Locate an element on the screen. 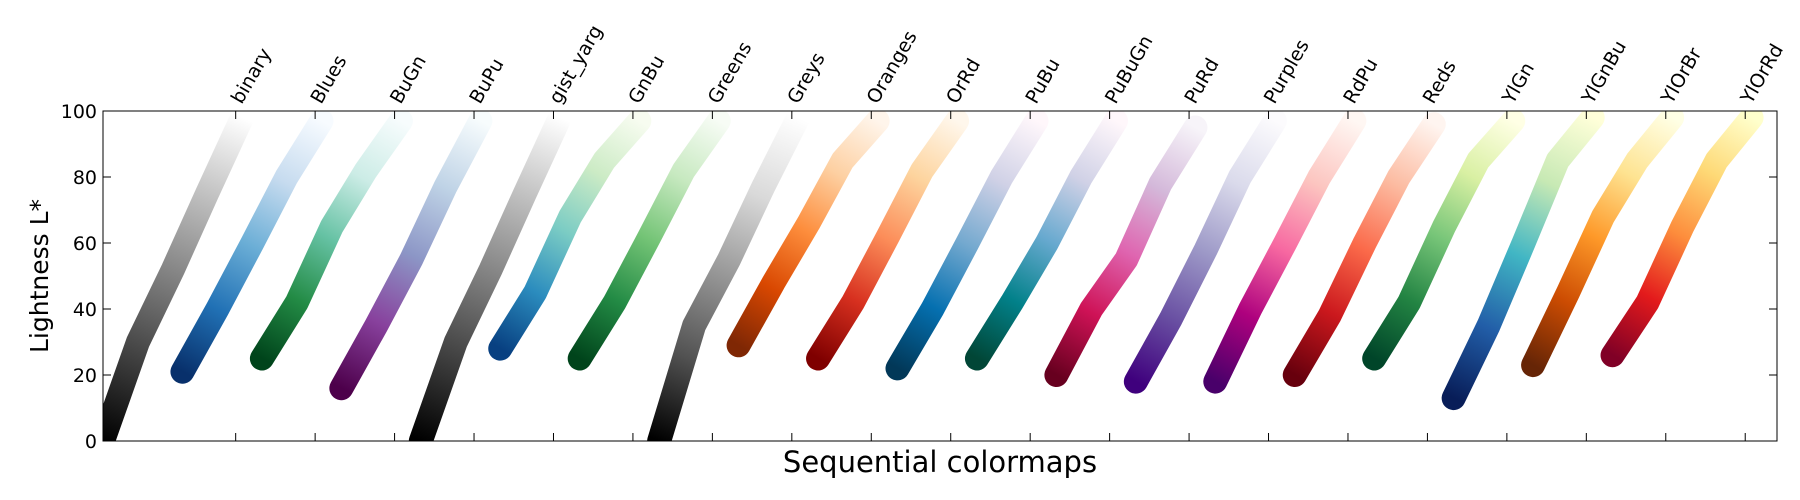 This screenshot has height=500, width=1800. x-tick-label: binary is located at coordinates (251, 75).